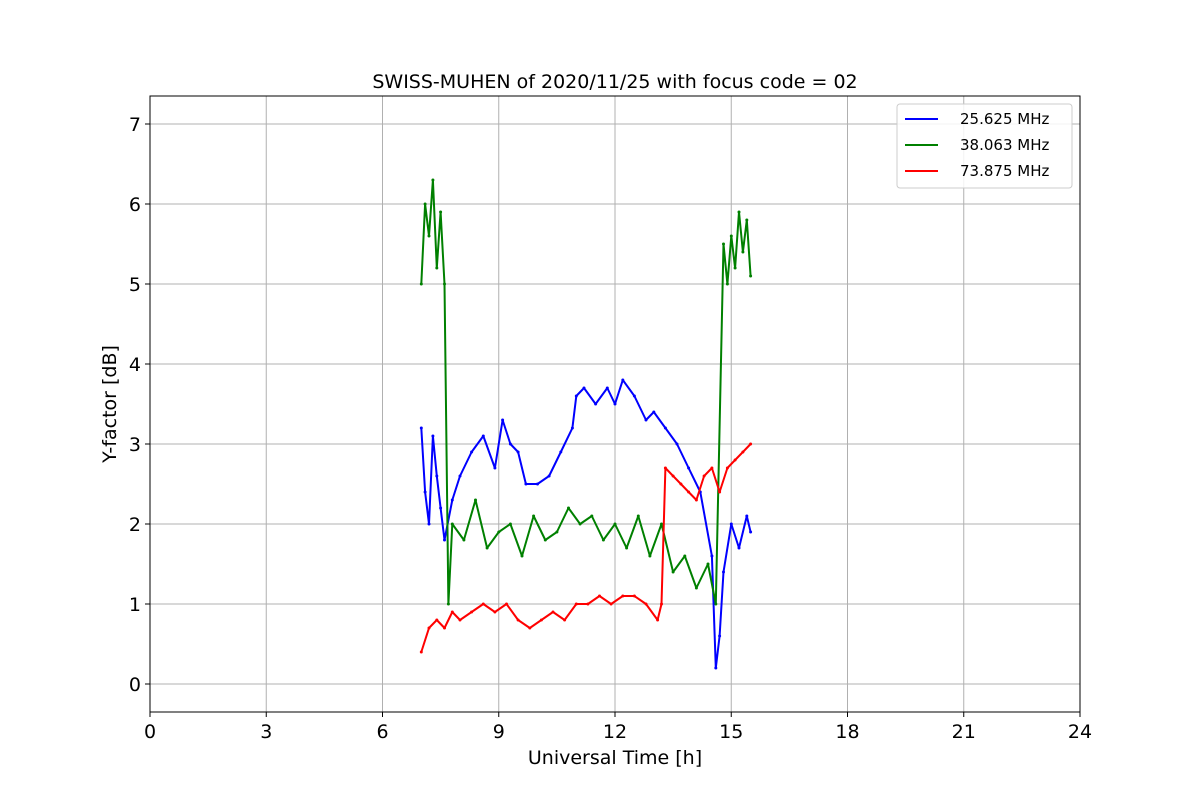 The image size is (1200, 800). I want to click on x-tick-label: 21, so click(964, 732).